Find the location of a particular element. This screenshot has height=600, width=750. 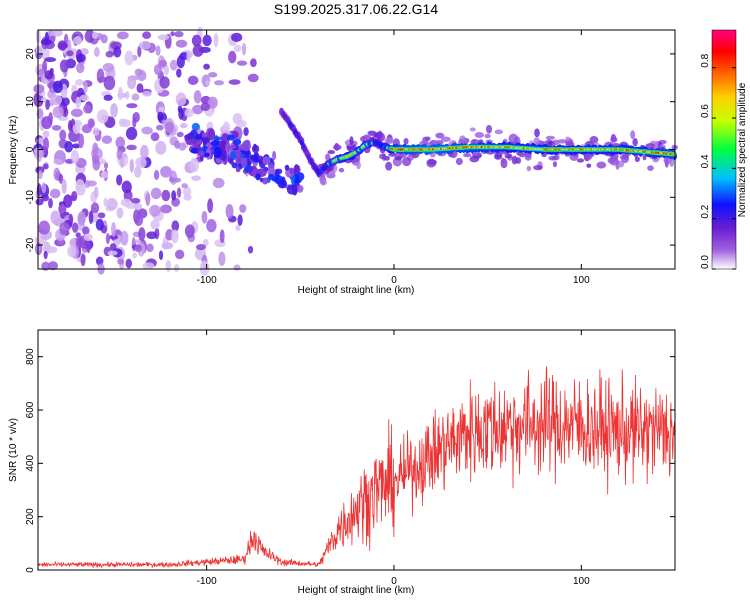

colorbar-label: Normalized spectral amplitude is located at coordinates (742, 149).